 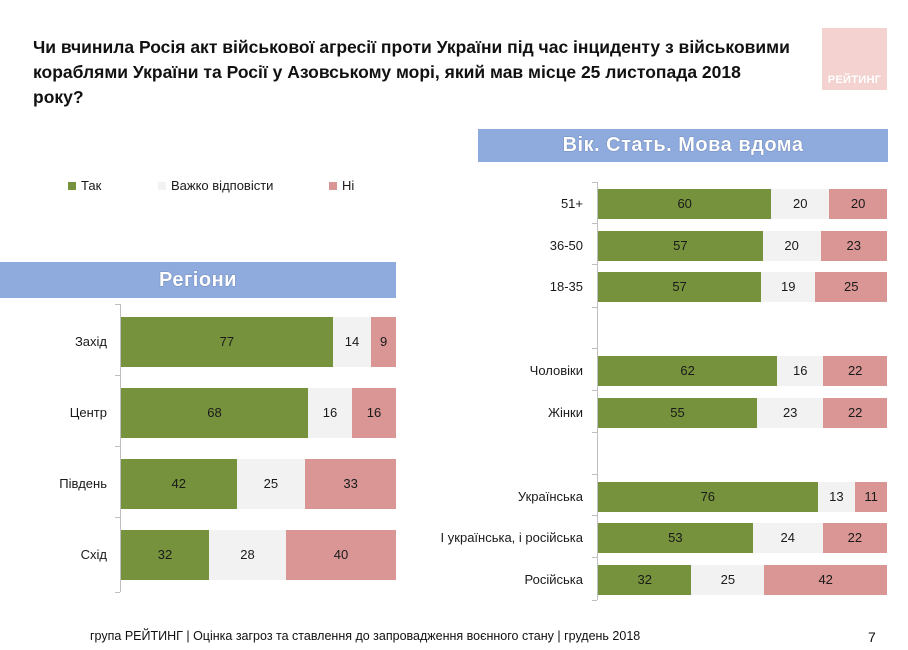 I want to click on legend-item-hard: Важко відповісти, so click(x=215, y=185).